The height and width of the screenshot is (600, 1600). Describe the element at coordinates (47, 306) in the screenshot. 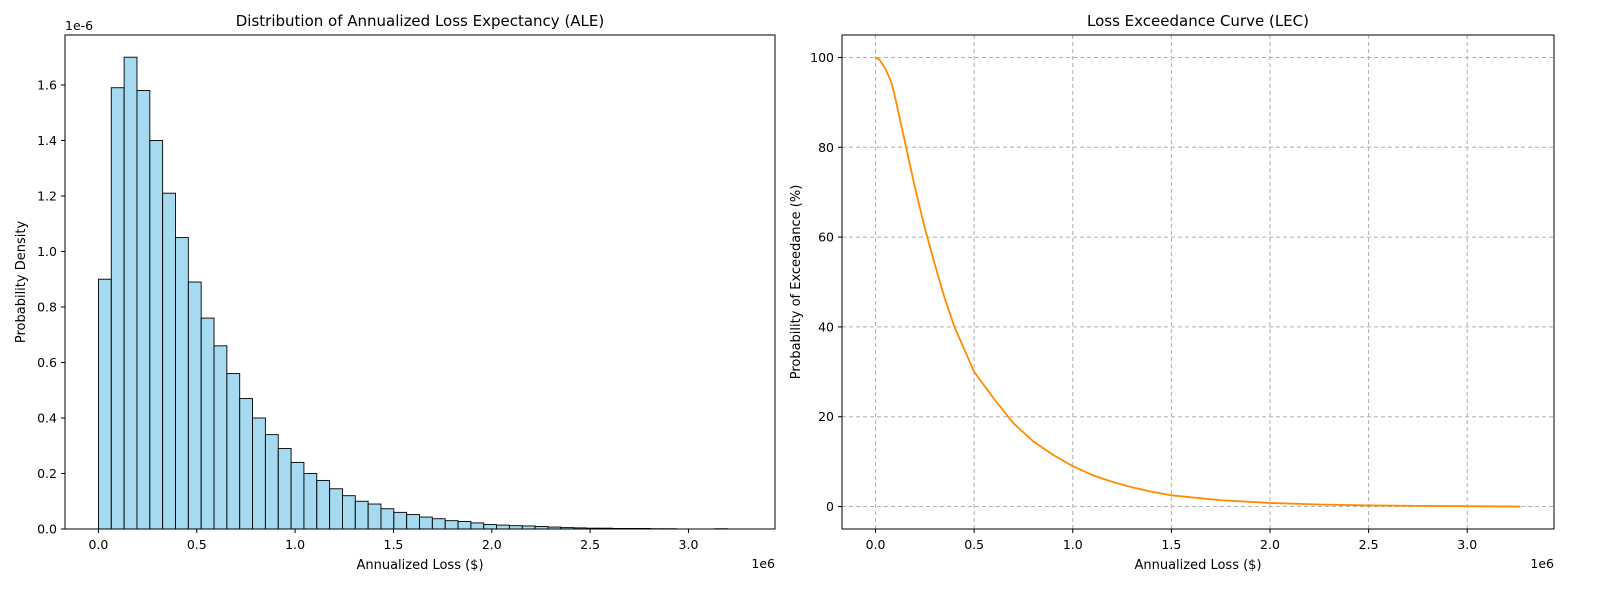

I see `histogram-y-tick-label: 0.8` at that location.